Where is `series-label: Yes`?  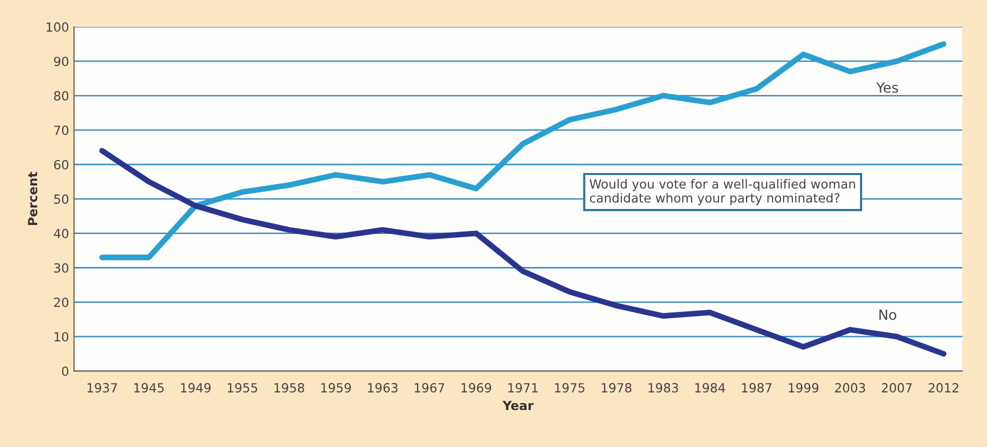
series-label: Yes is located at coordinates (887, 87).